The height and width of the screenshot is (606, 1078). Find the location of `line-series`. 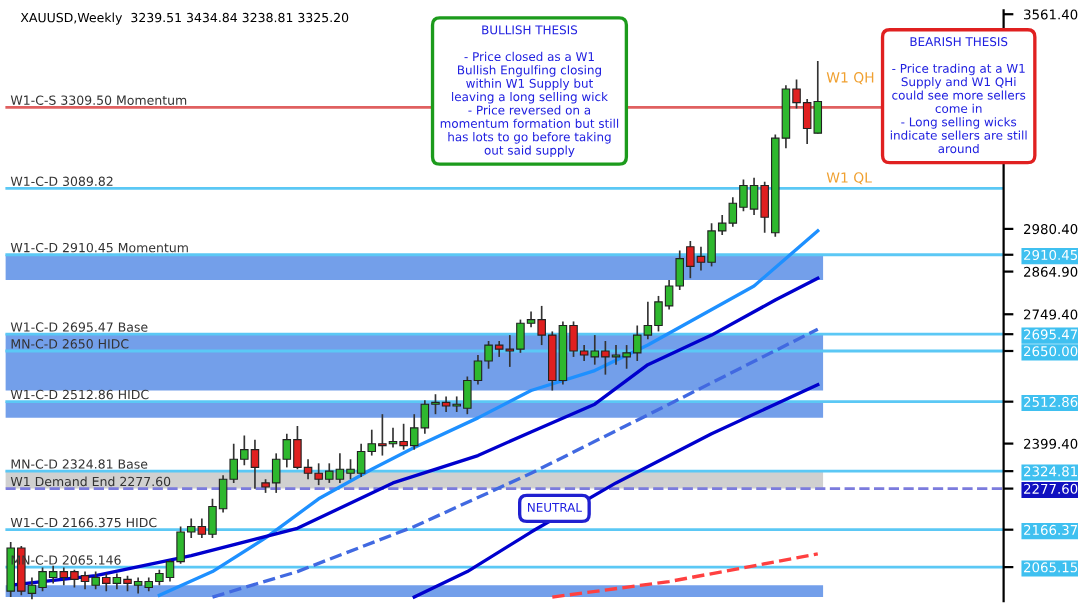

line-series is located at coordinates (616, 490).